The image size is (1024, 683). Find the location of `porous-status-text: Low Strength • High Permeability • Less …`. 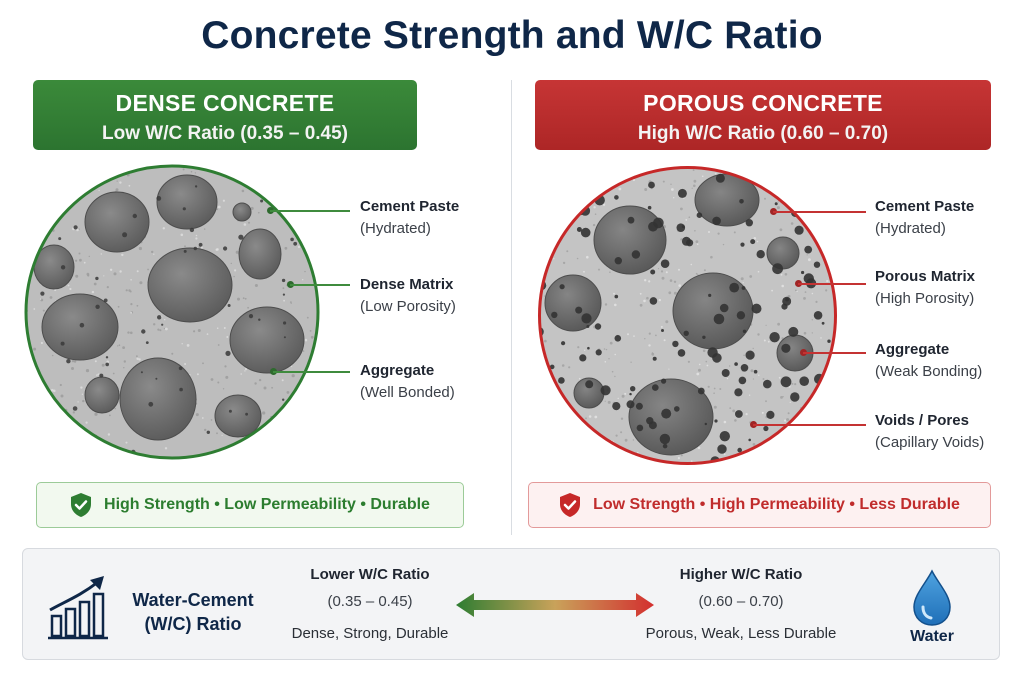

porous-status-text: Low Strength • High Permeability • Less … is located at coordinates (776, 504).